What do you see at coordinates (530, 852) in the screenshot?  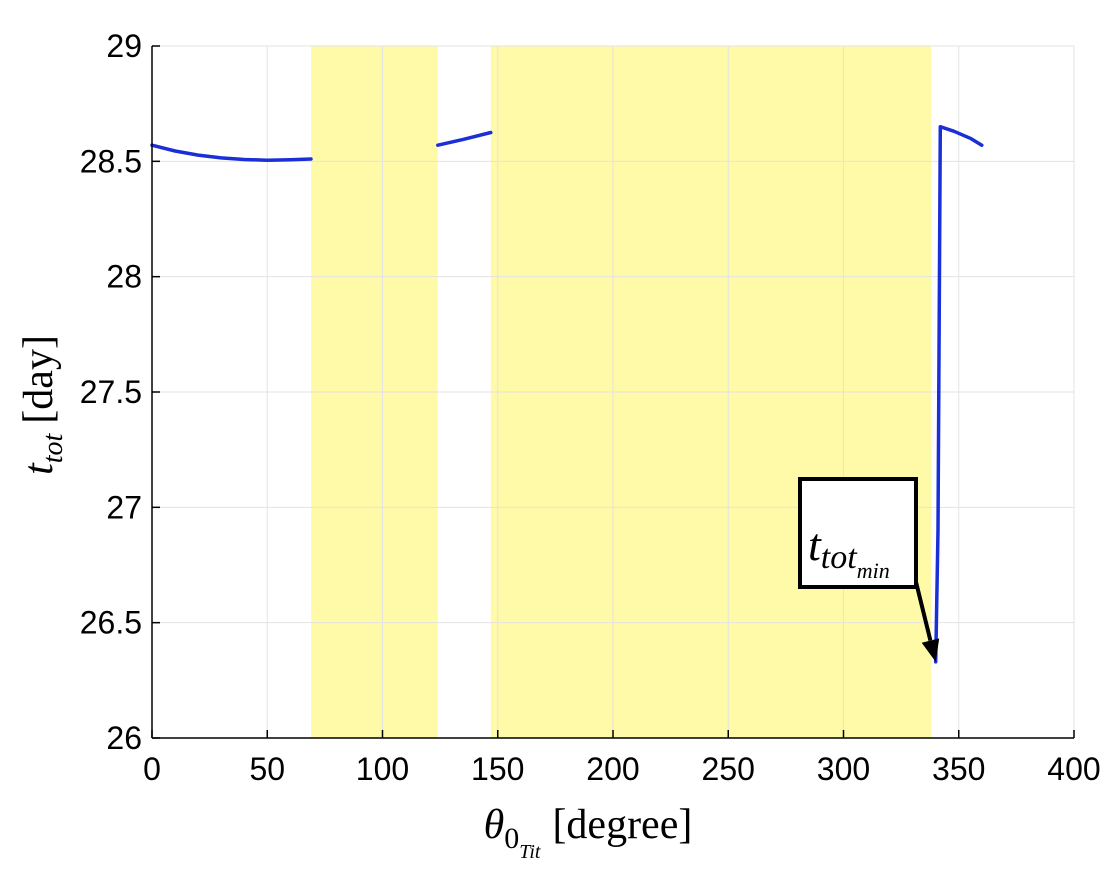 I see `x-axis-sub2: Tit` at bounding box center [530, 852].